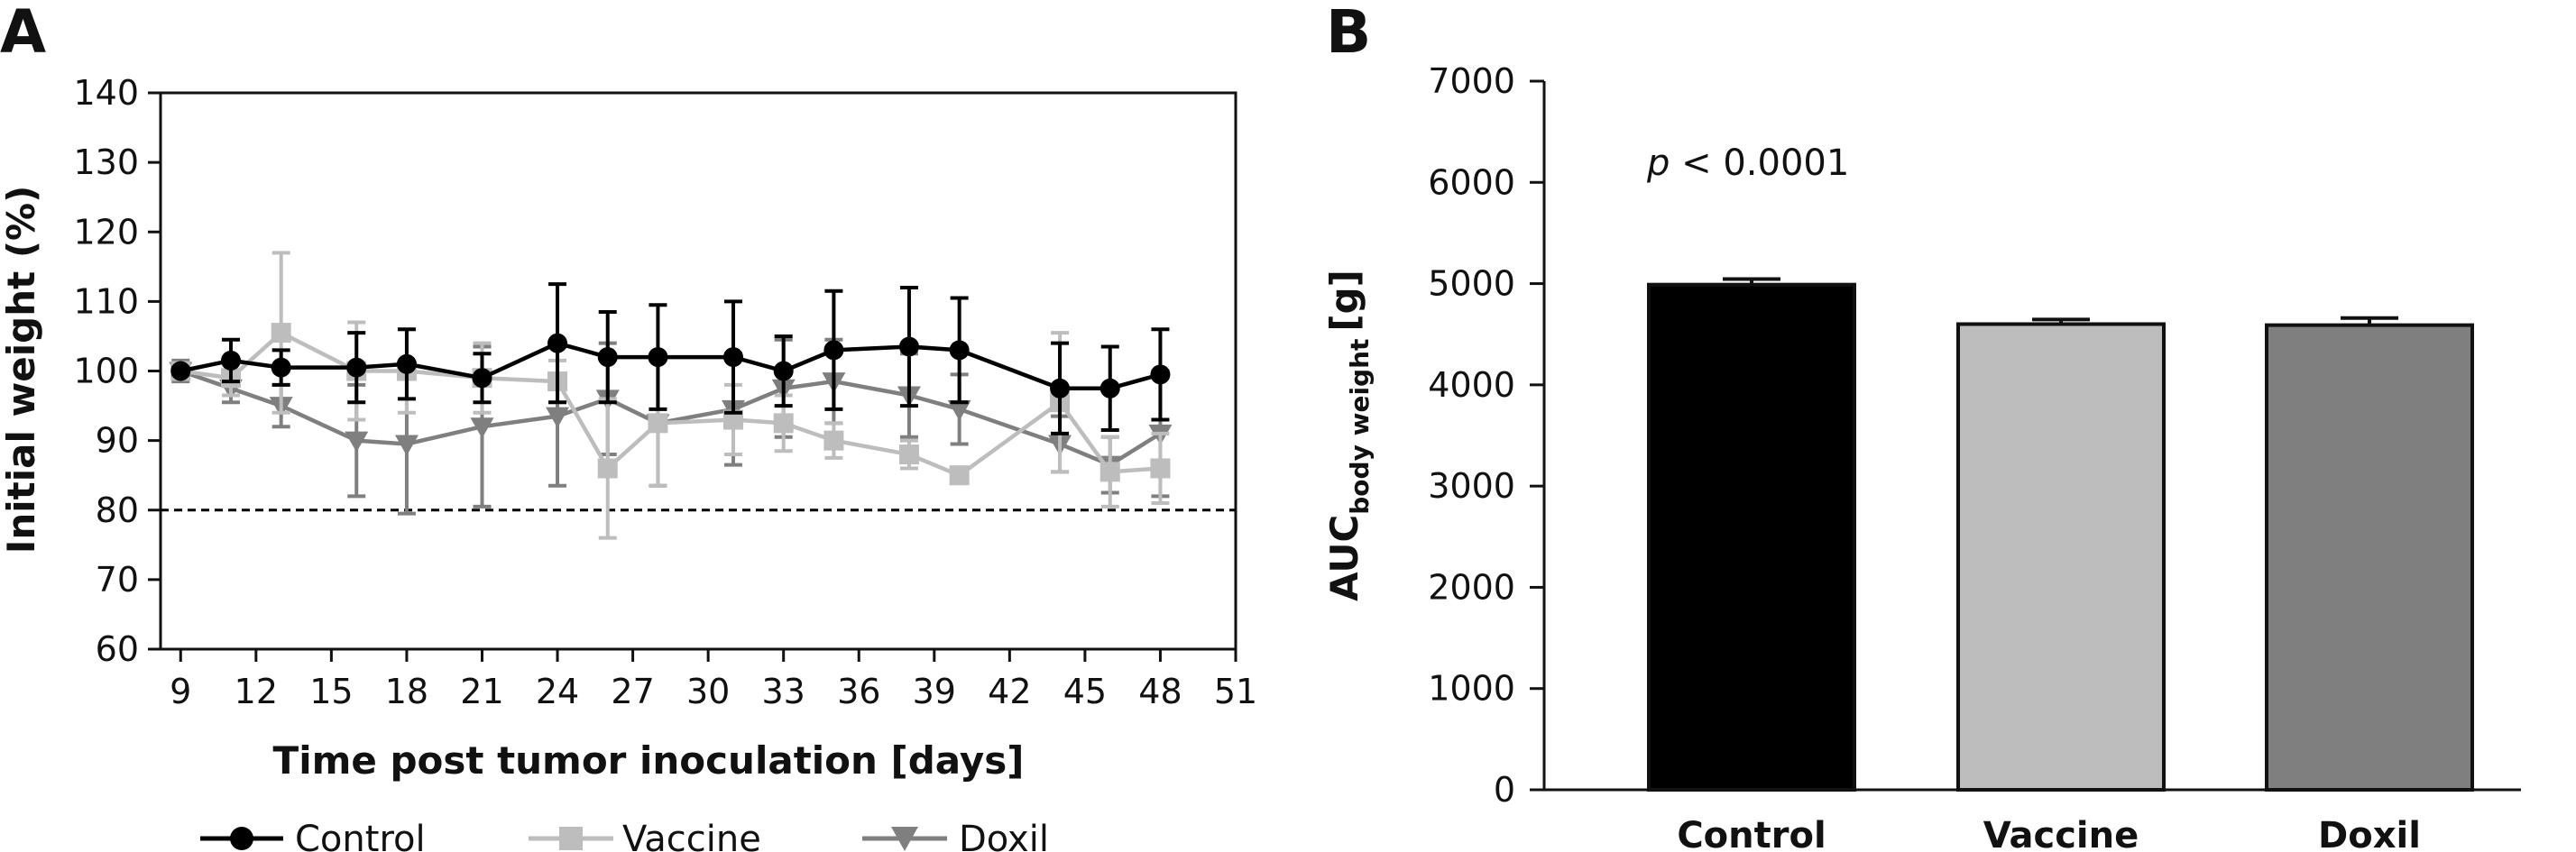 The height and width of the screenshot is (852, 2576). What do you see at coordinates (407, 691) in the screenshot?
I see `x-tick-label: 18` at bounding box center [407, 691].